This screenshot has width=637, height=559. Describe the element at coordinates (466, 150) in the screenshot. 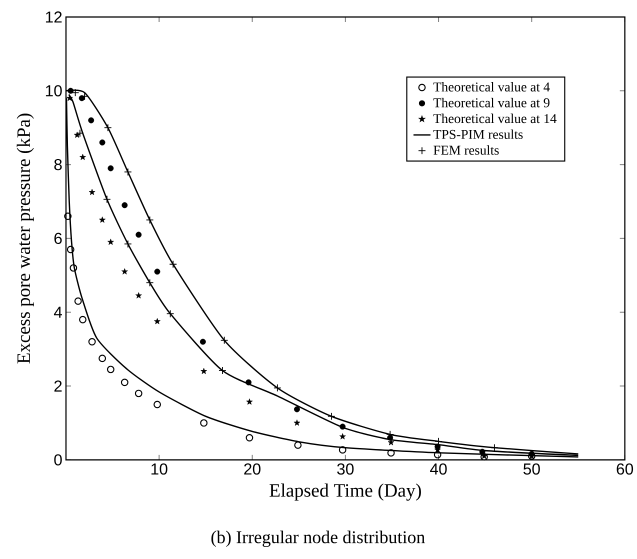

I see `legend-label: FEM results` at that location.